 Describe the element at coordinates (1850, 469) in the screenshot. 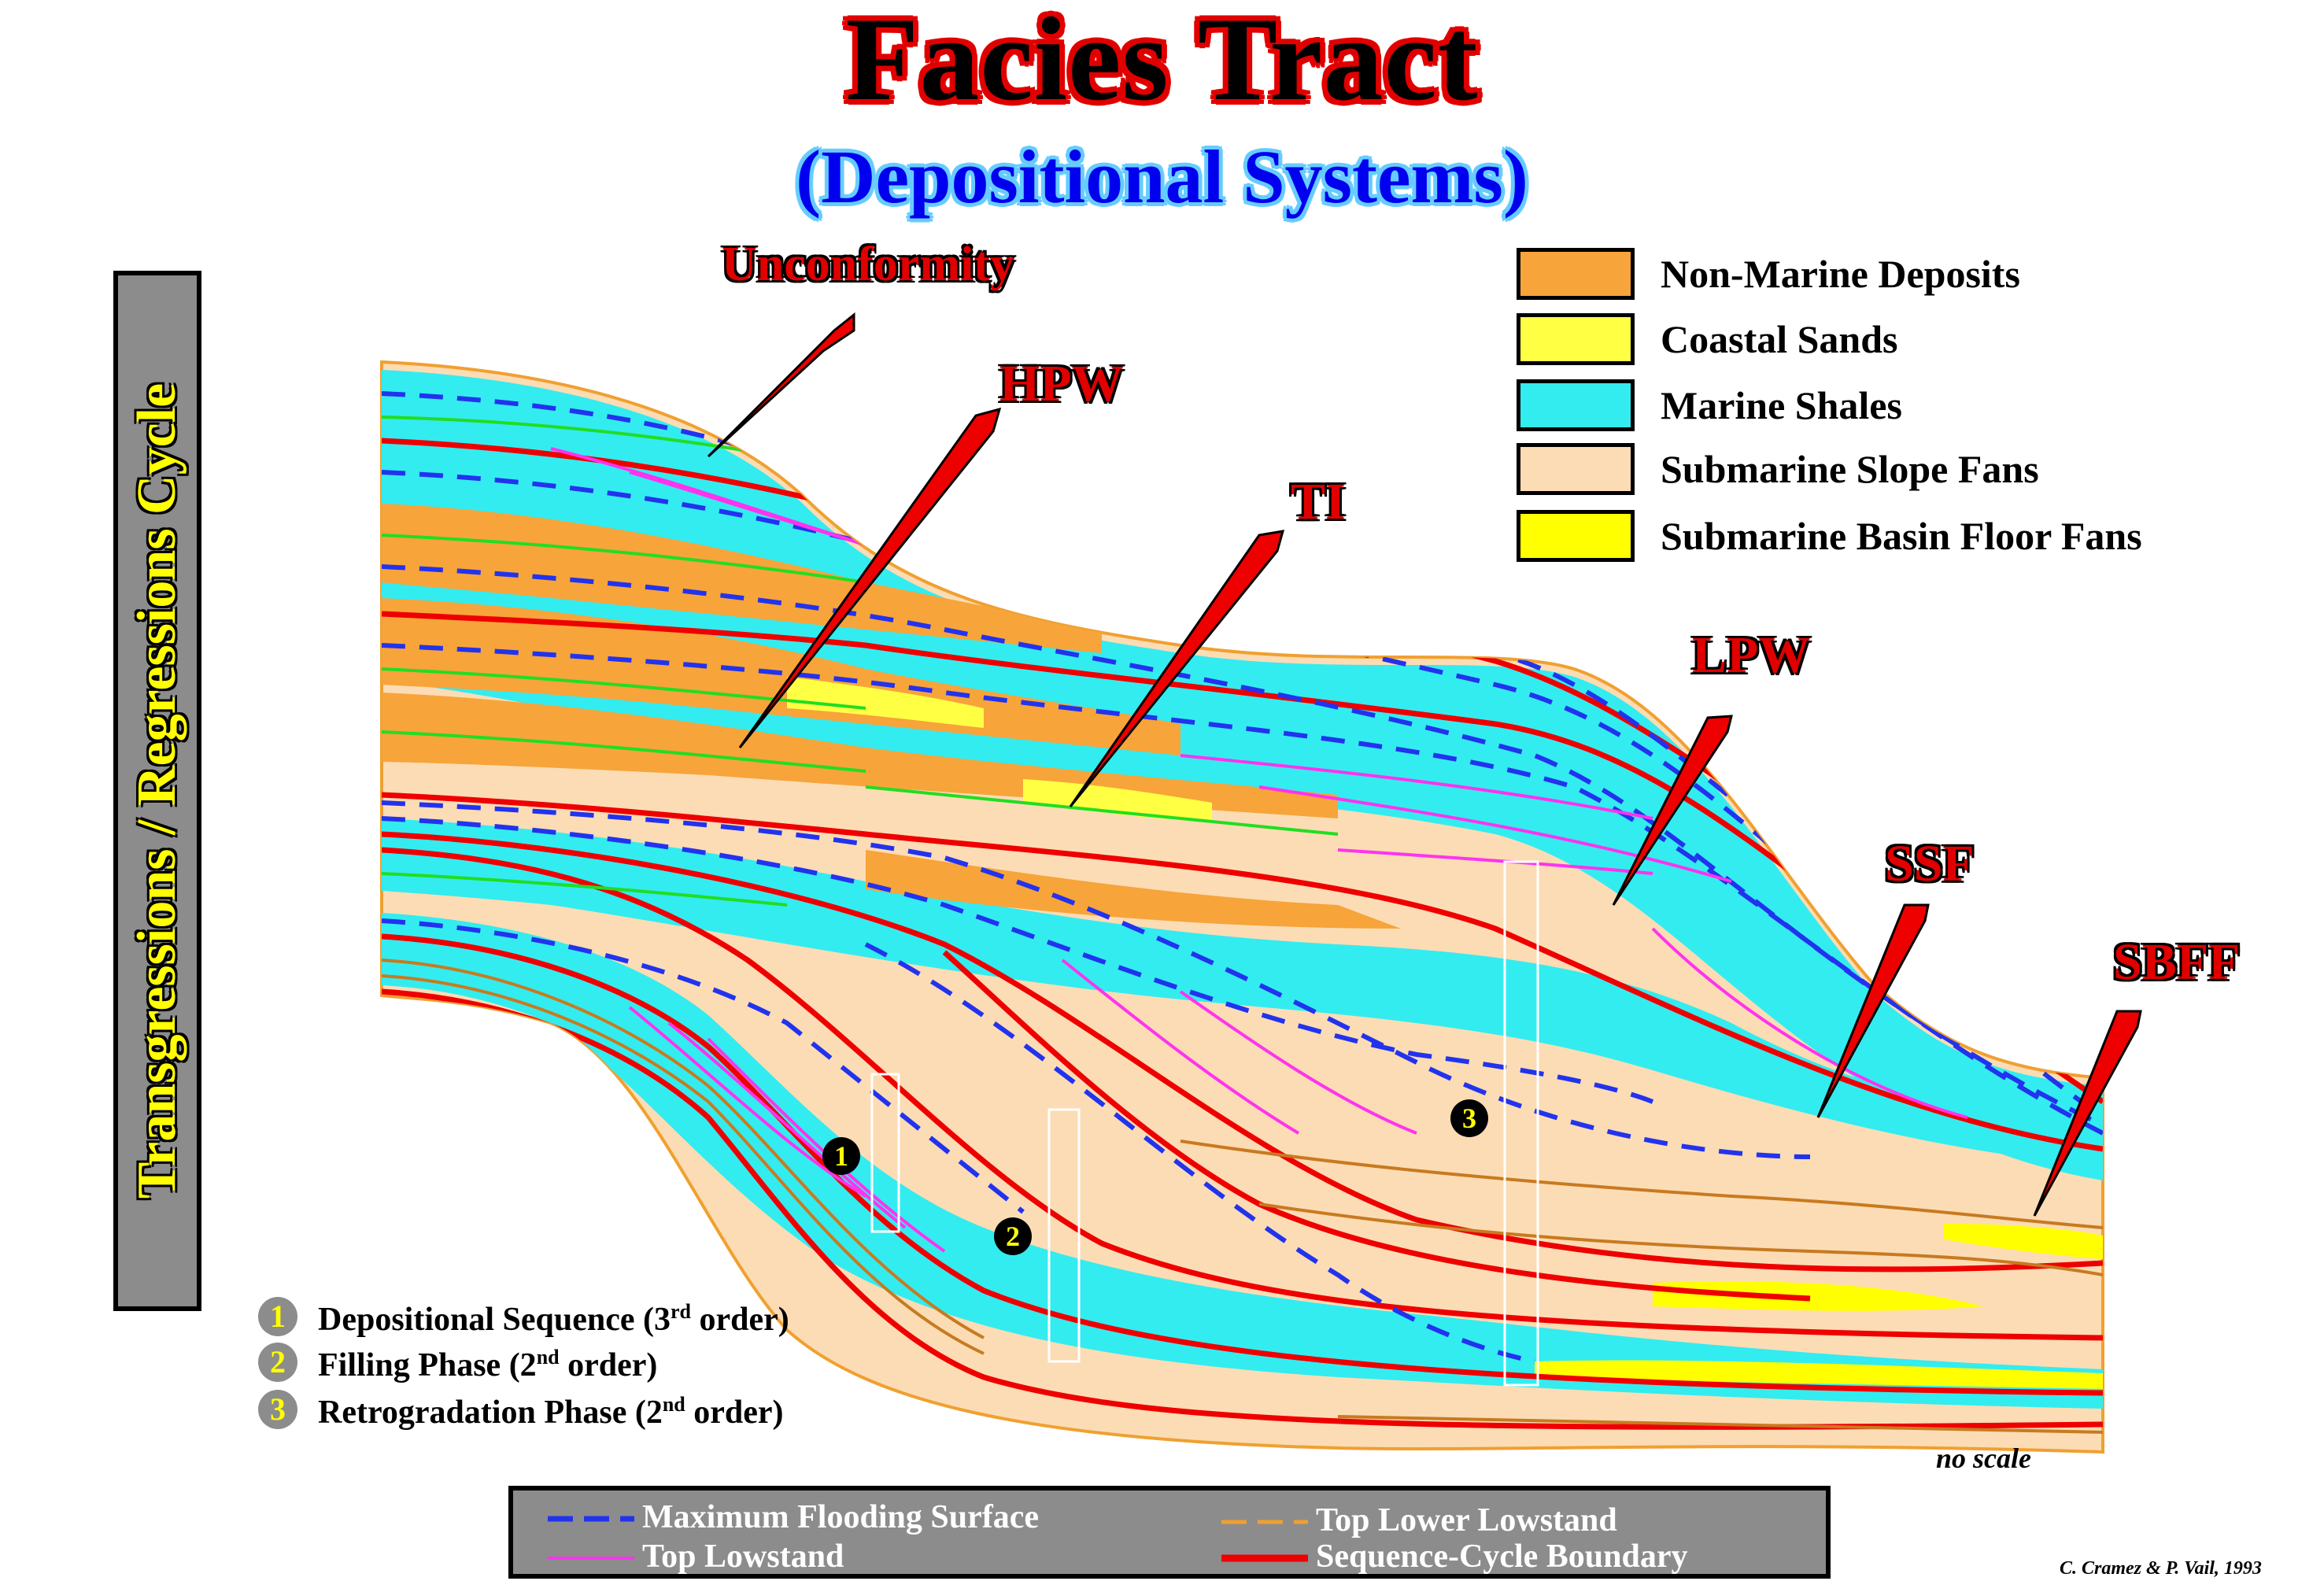

I see `legend-label: Submarine Slope Fans` at that location.